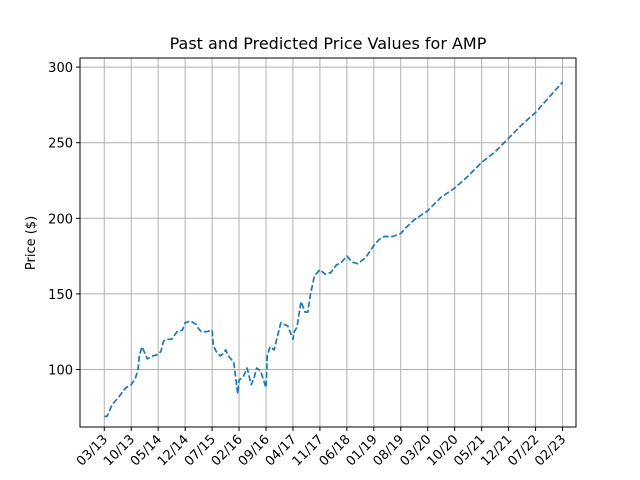 The image size is (640, 480). Describe the element at coordinates (60, 68) in the screenshot. I see `y-tick-label: 300` at that location.